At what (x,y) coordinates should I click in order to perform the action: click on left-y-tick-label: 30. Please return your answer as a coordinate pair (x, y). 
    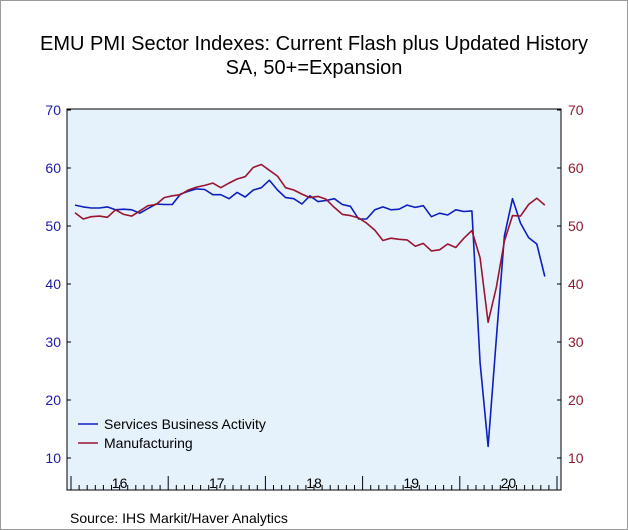
    Looking at the image, I should click on (53, 342).